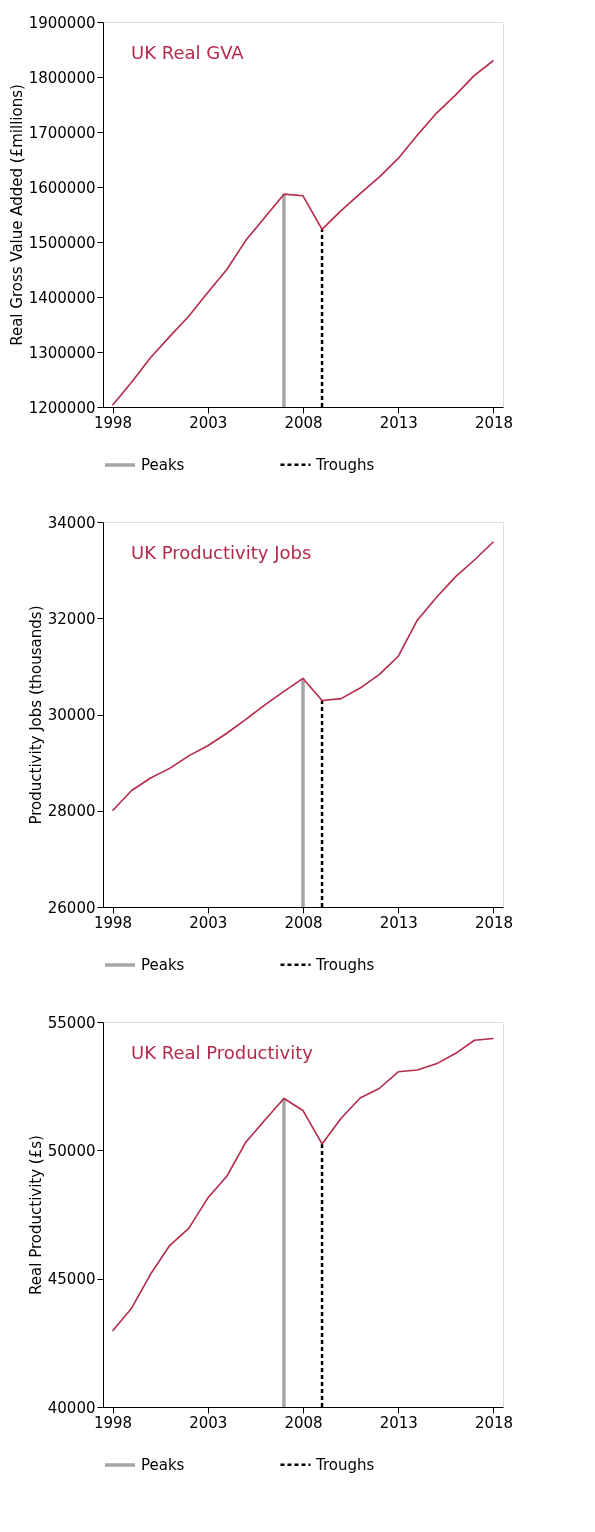 The height and width of the screenshot is (1532, 595). Describe the element at coordinates (62, 407) in the screenshot. I see `y-tick-label: 1200000` at that location.